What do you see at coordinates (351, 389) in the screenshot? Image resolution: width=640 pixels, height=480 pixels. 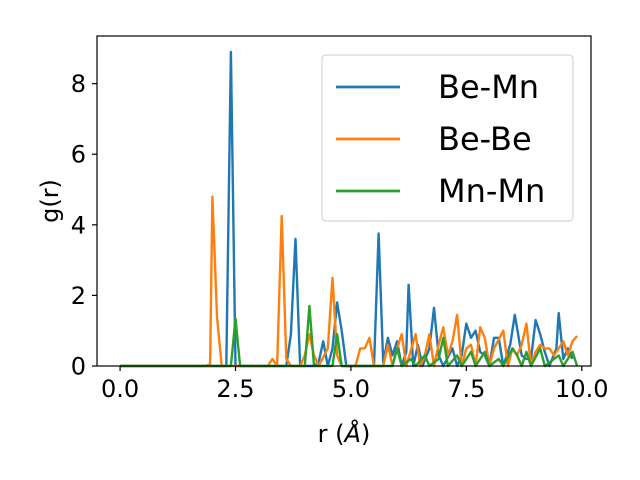 I see `x-tick-label: 5.0` at bounding box center [351, 389].